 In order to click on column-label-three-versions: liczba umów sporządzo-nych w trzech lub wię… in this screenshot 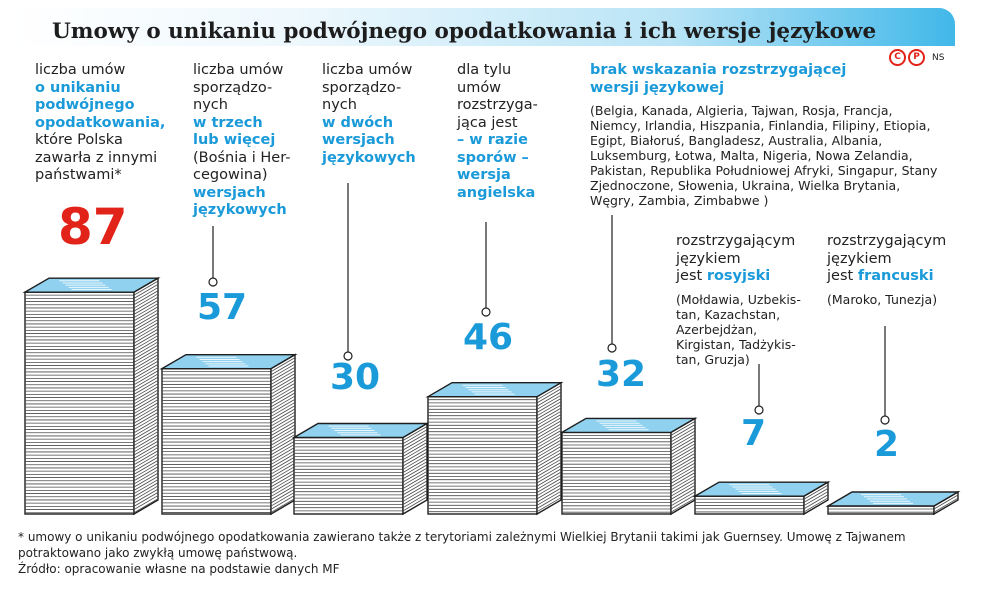, I will do `click(255, 141)`.